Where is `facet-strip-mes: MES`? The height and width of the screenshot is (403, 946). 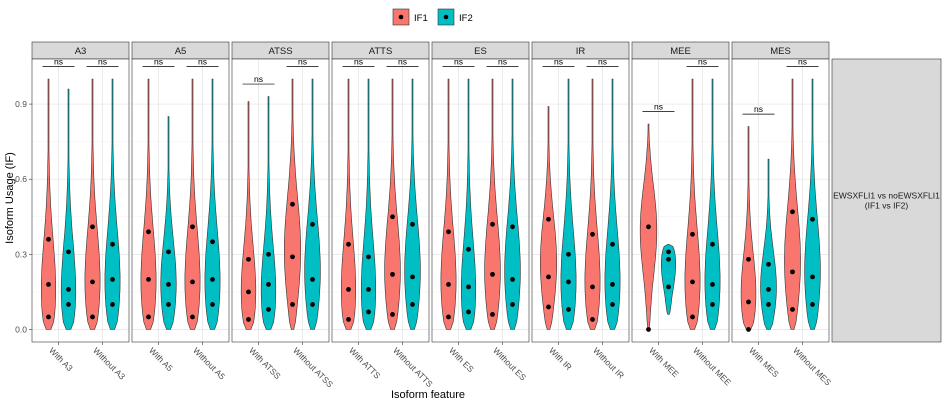 facet-strip-mes: MES is located at coordinates (780, 50).